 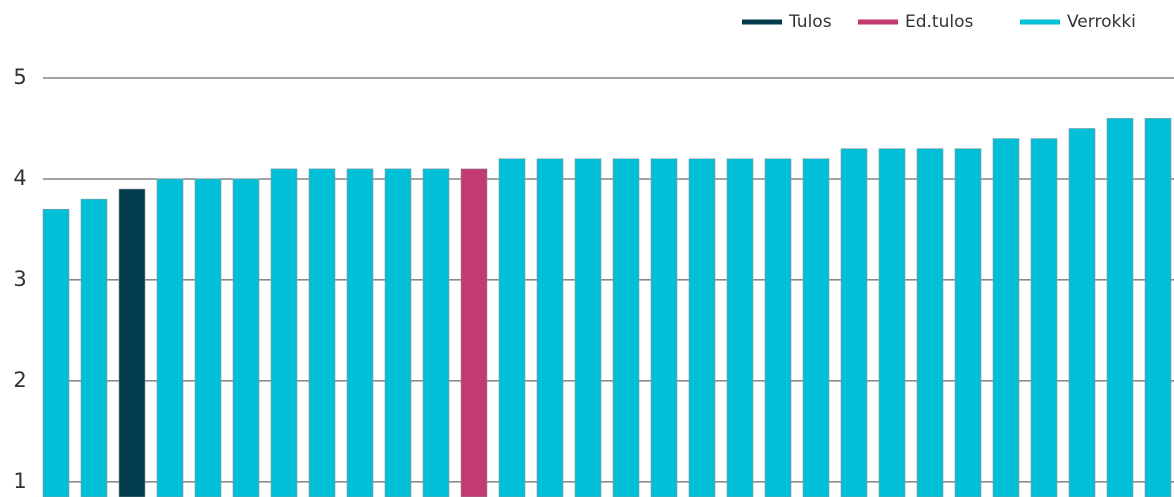 I want to click on legend-label: Verrokki, so click(x=1101, y=22).